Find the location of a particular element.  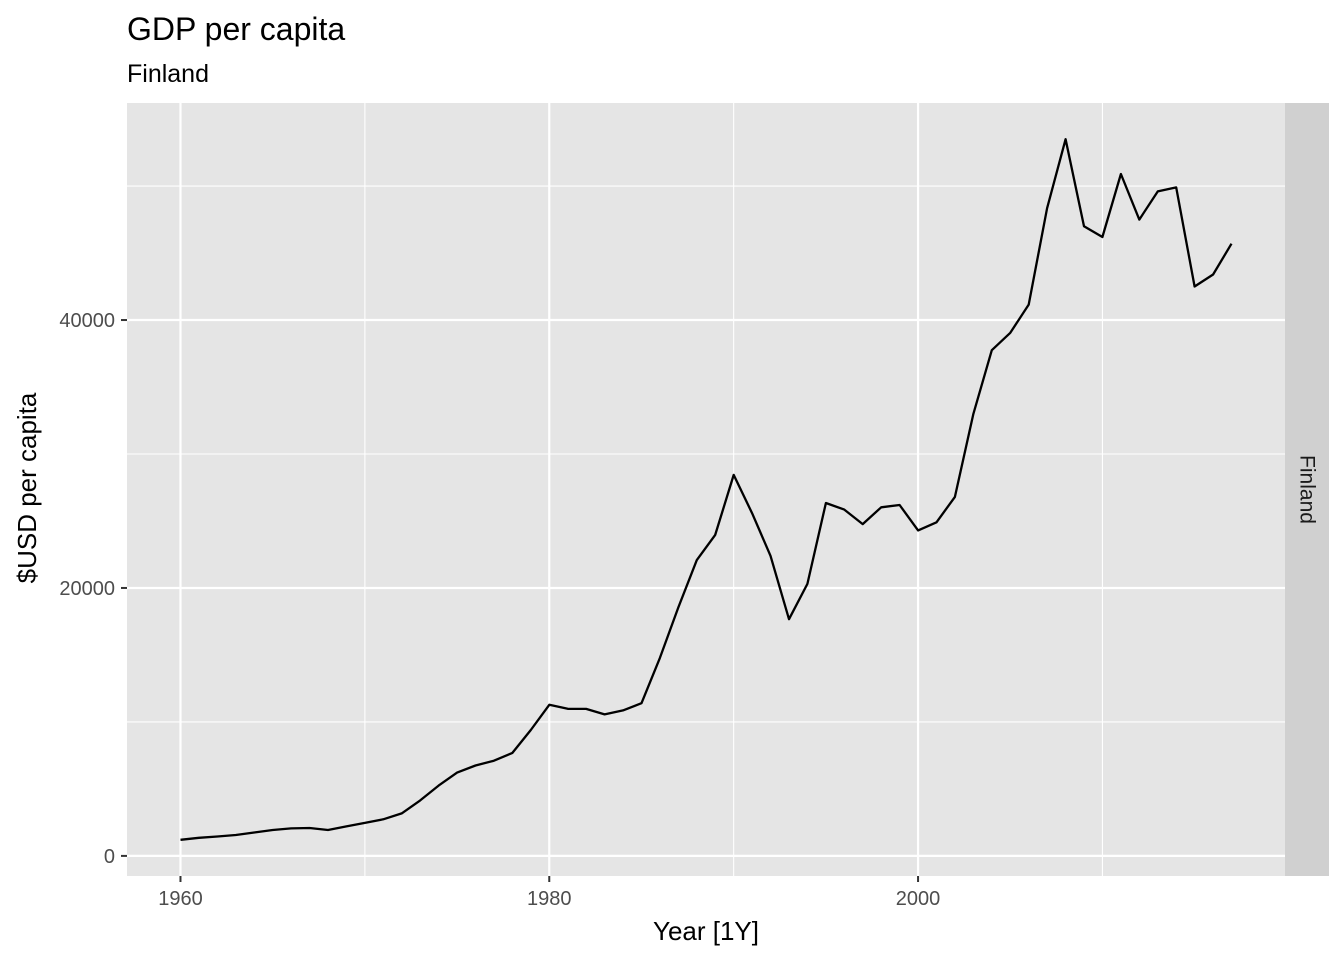

x-tick-label: 1980 is located at coordinates (549, 899).